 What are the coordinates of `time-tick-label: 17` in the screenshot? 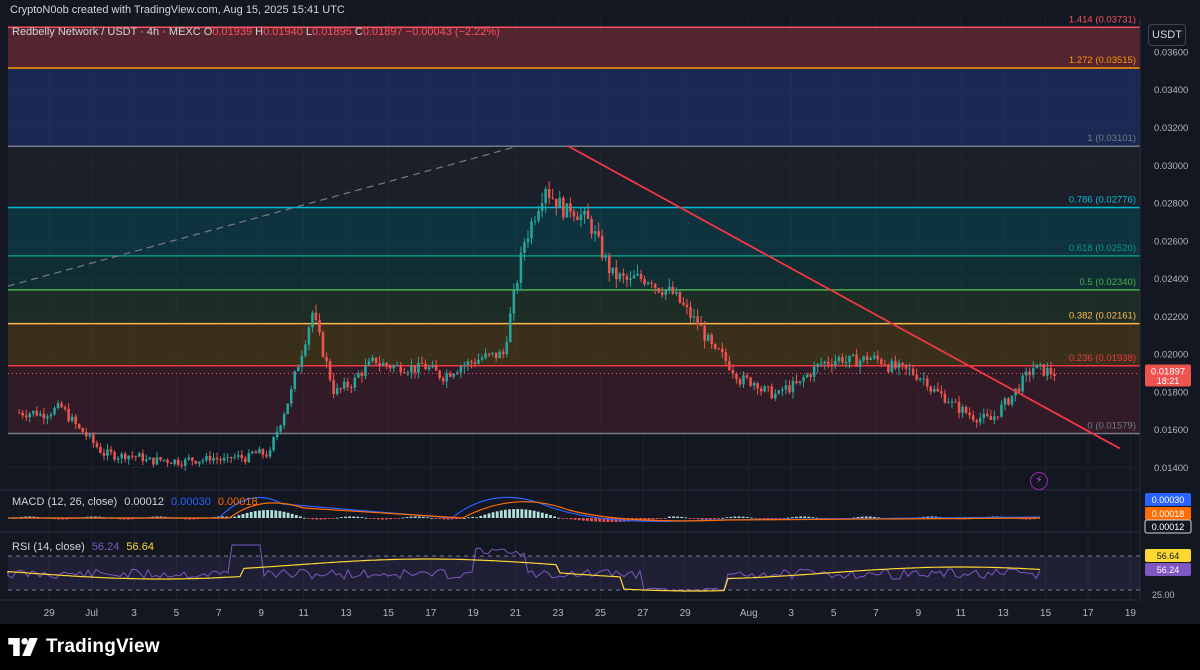 It's located at (1088, 613).